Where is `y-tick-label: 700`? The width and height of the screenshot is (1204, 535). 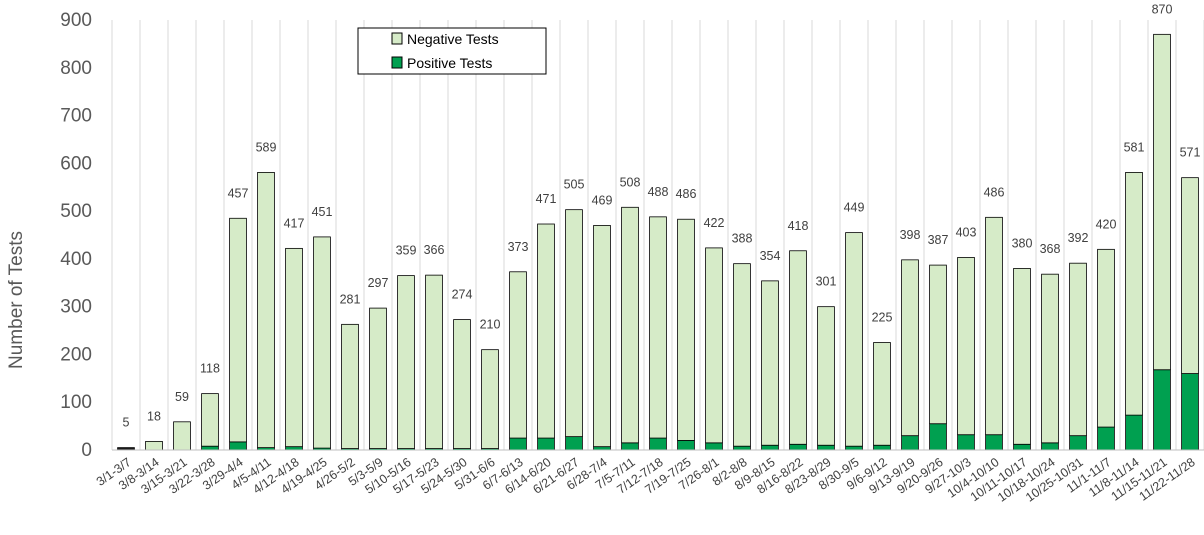
y-tick-label: 700 is located at coordinates (76, 116).